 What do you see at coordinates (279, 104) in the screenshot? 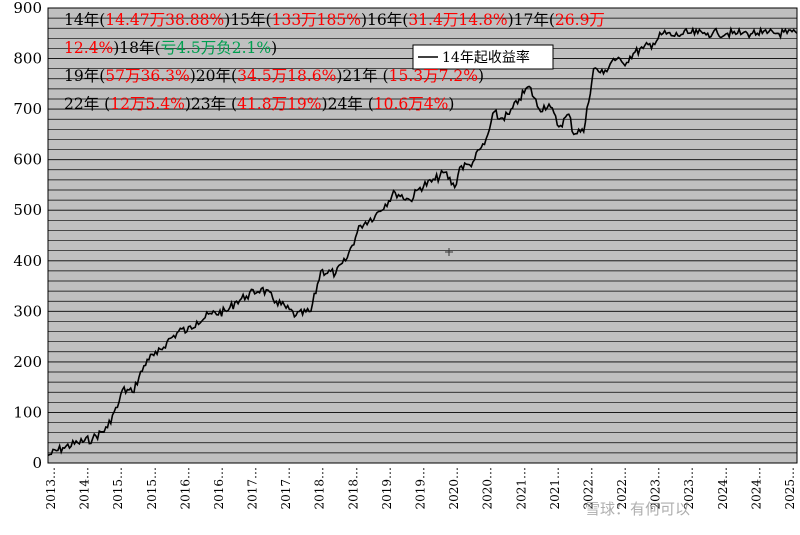
I see `annotation-segment: 41.8万19%` at bounding box center [279, 104].